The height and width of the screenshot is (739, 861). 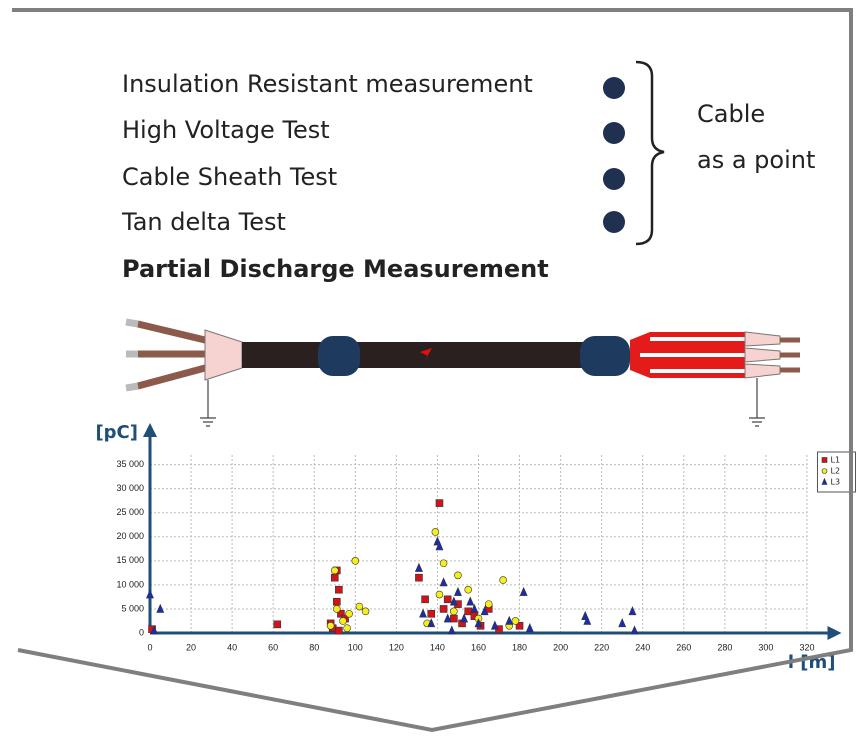 What do you see at coordinates (130, 536) in the screenshot?
I see `y-tick-label: 20 000` at bounding box center [130, 536].